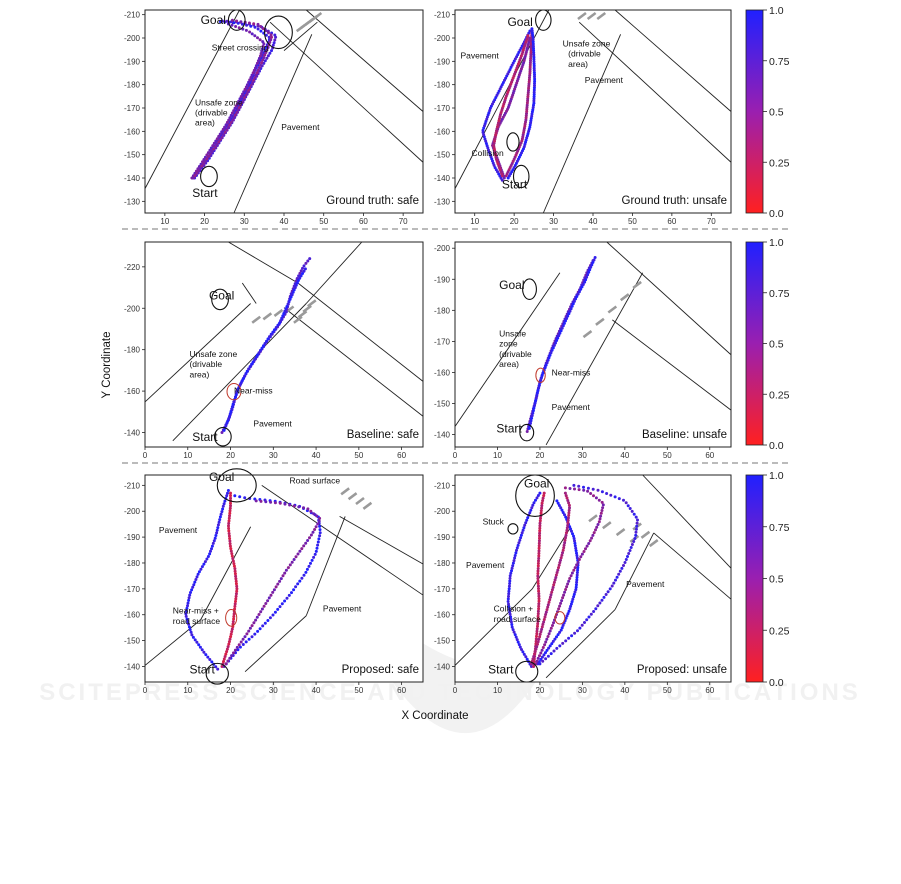 The height and width of the screenshot is (884, 901). Describe the element at coordinates (682, 670) in the screenshot. I see `panel-caption: Proposed: unsafe` at that location.